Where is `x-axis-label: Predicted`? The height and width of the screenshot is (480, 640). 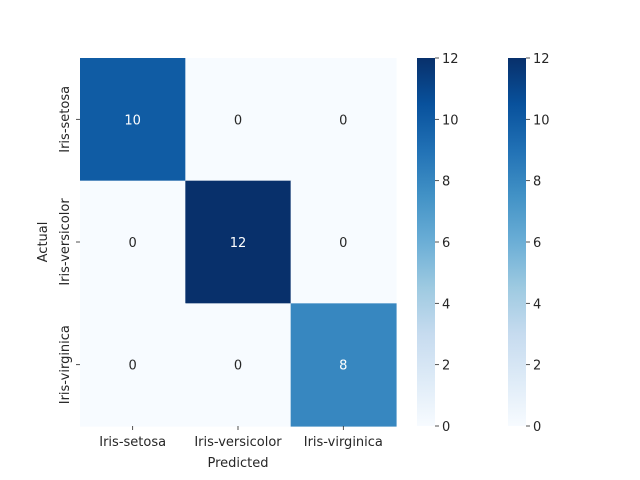 x-axis-label: Predicted is located at coordinates (237, 463).